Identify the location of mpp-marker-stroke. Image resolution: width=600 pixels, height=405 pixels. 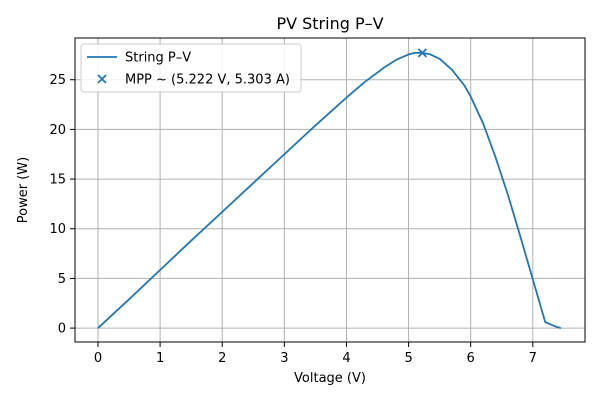
(422, 53).